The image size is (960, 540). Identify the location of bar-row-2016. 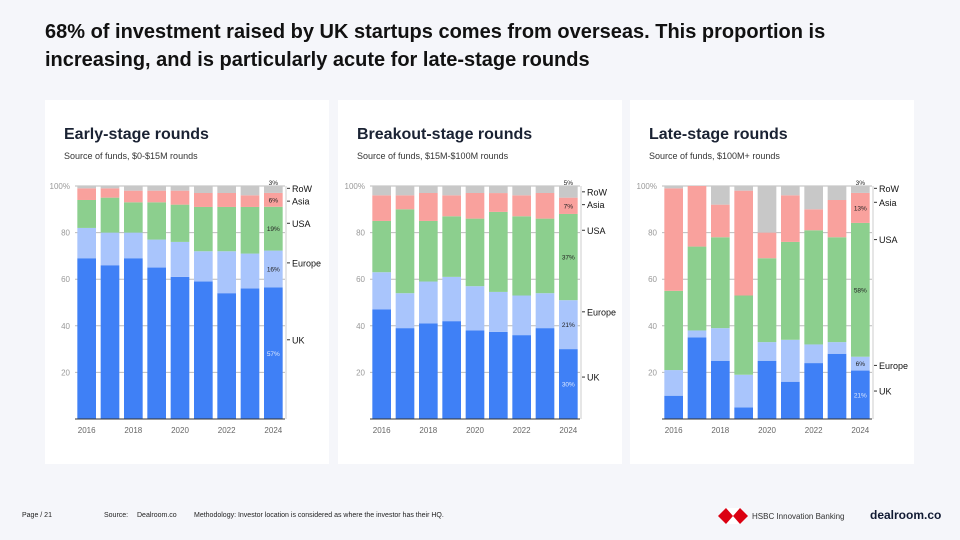
(86, 187).